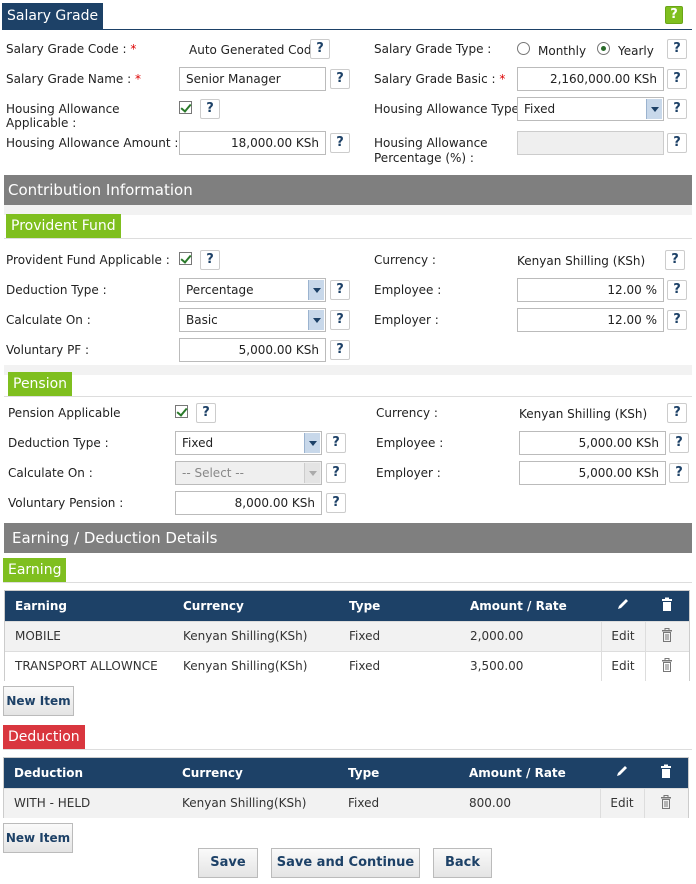 The width and height of the screenshot is (696, 884). I want to click on pf-employee-label: Employee :, so click(408, 290).